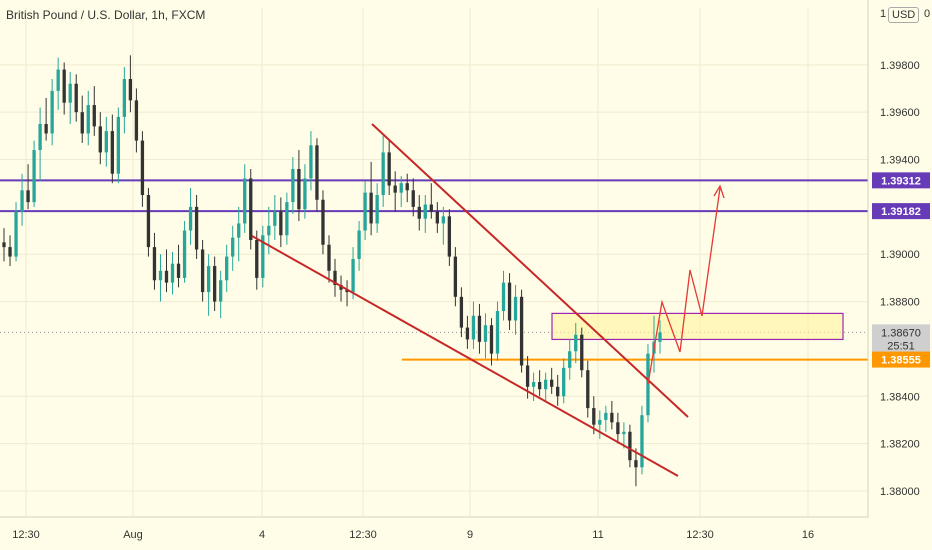 The image size is (932, 550). I want to click on projection-path, so click(686, 284).